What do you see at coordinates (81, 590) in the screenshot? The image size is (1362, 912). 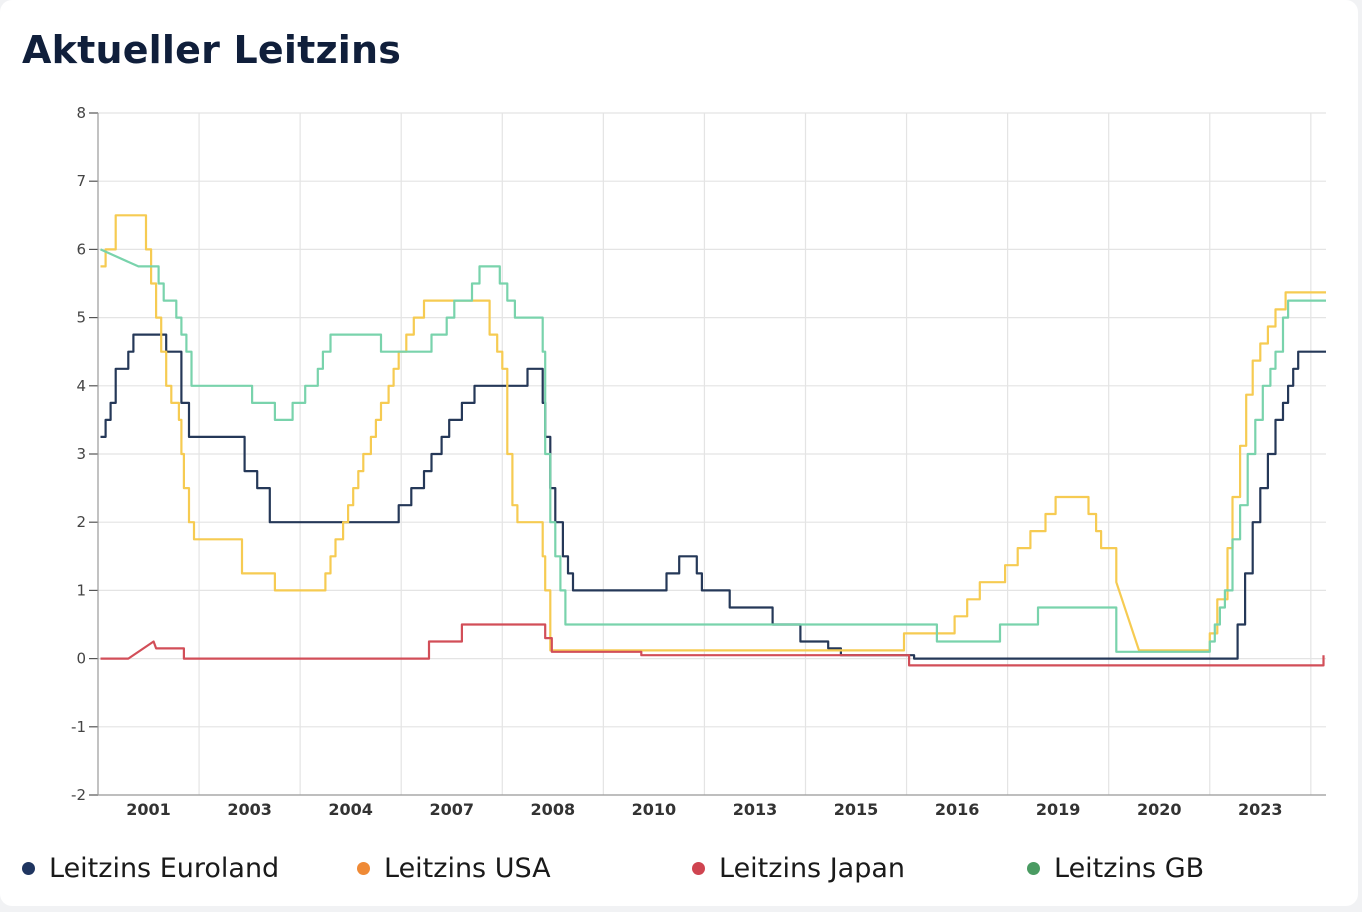 I see `y-tick-label: 1` at bounding box center [81, 590].